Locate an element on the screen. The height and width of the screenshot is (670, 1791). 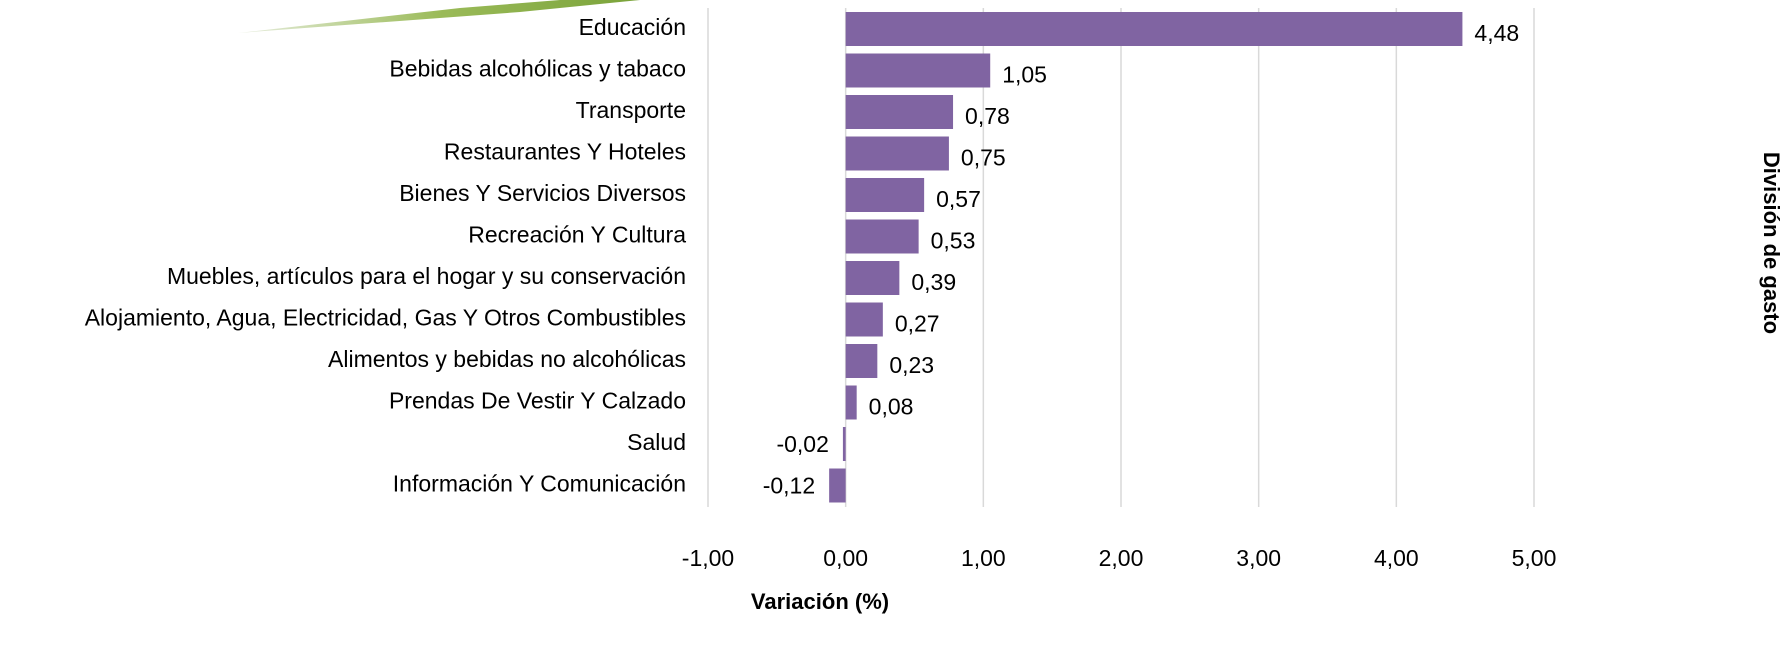
y-tick-label: Restaurantes Y Hoteles is located at coordinates (565, 152).